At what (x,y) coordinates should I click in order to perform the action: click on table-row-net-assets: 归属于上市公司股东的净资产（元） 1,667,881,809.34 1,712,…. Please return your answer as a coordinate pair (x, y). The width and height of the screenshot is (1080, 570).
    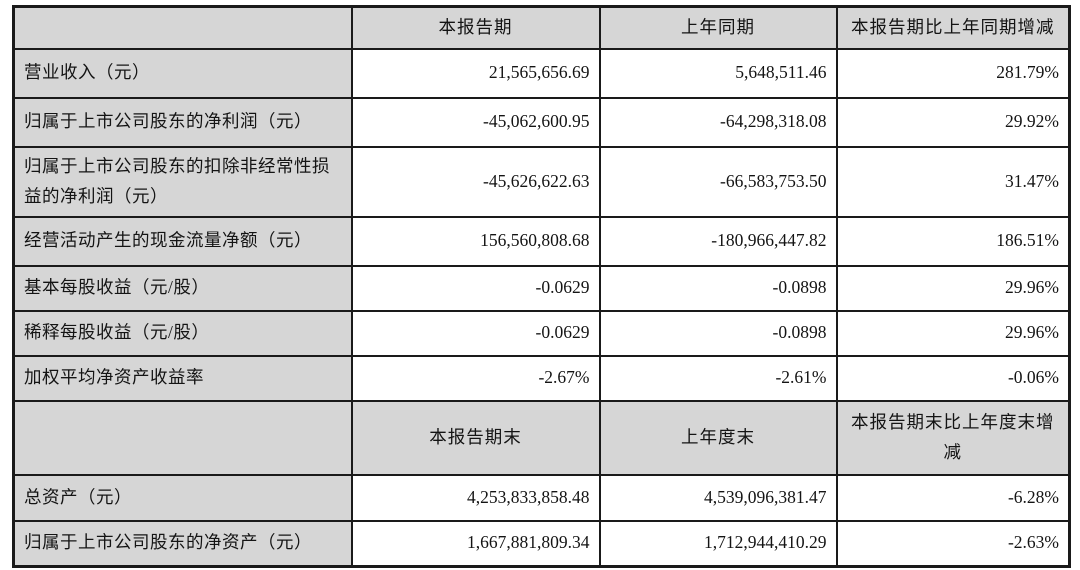
    Looking at the image, I should click on (541, 543).